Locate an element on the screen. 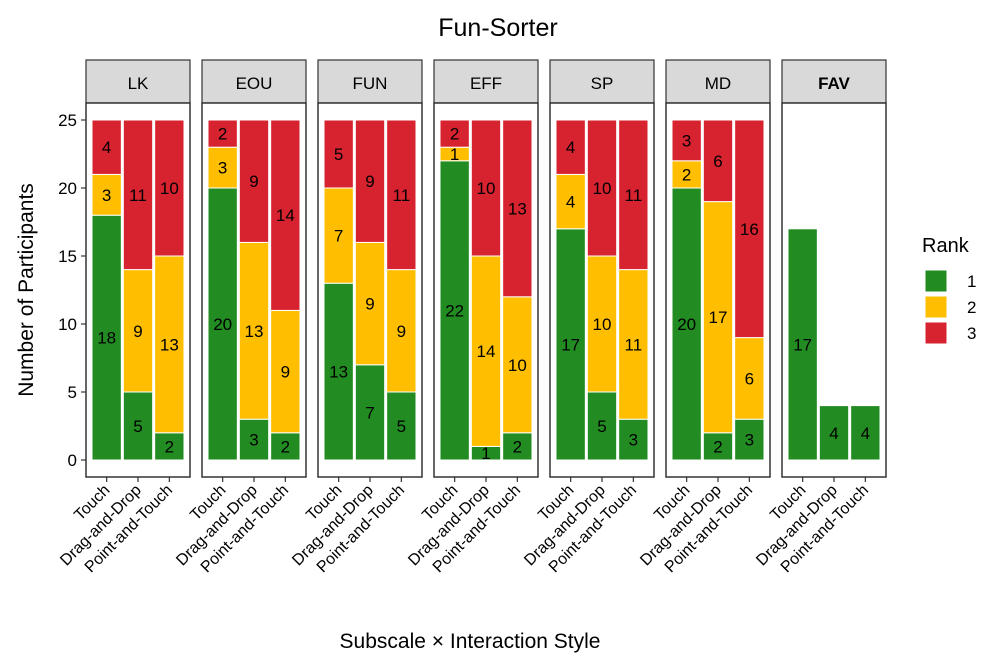  data-label: 16 is located at coordinates (749, 229).